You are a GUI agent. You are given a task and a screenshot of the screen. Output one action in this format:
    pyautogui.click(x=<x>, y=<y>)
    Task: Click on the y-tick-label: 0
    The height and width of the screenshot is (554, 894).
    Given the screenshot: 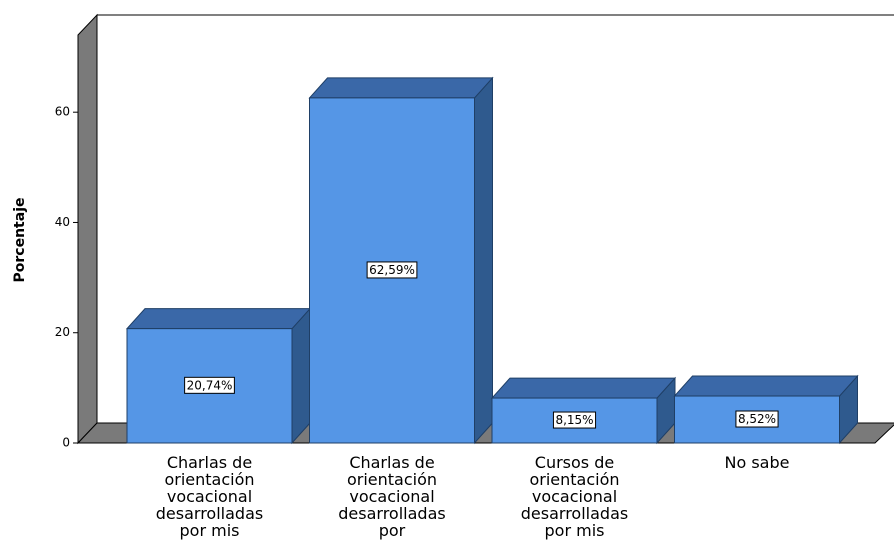 What is the action you would take?
    pyautogui.click(x=66, y=443)
    